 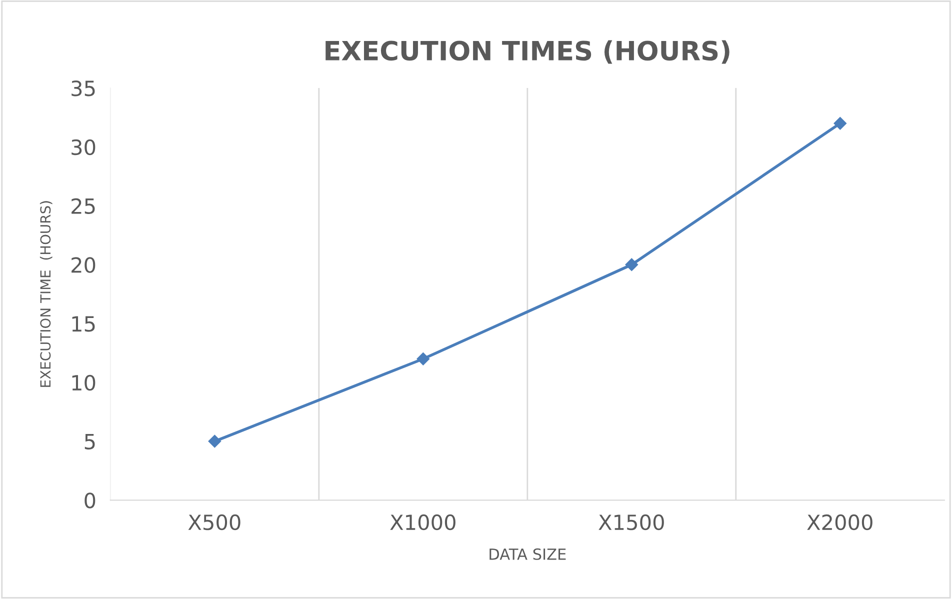 I want to click on y-tick-label: 35, so click(x=83, y=88).